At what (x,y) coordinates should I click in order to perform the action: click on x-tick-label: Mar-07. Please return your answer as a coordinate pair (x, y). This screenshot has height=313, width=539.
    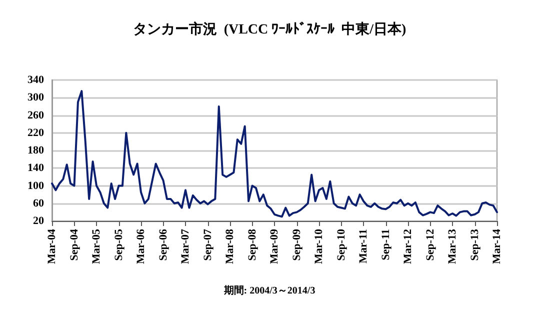
    Looking at the image, I should click on (186, 246).